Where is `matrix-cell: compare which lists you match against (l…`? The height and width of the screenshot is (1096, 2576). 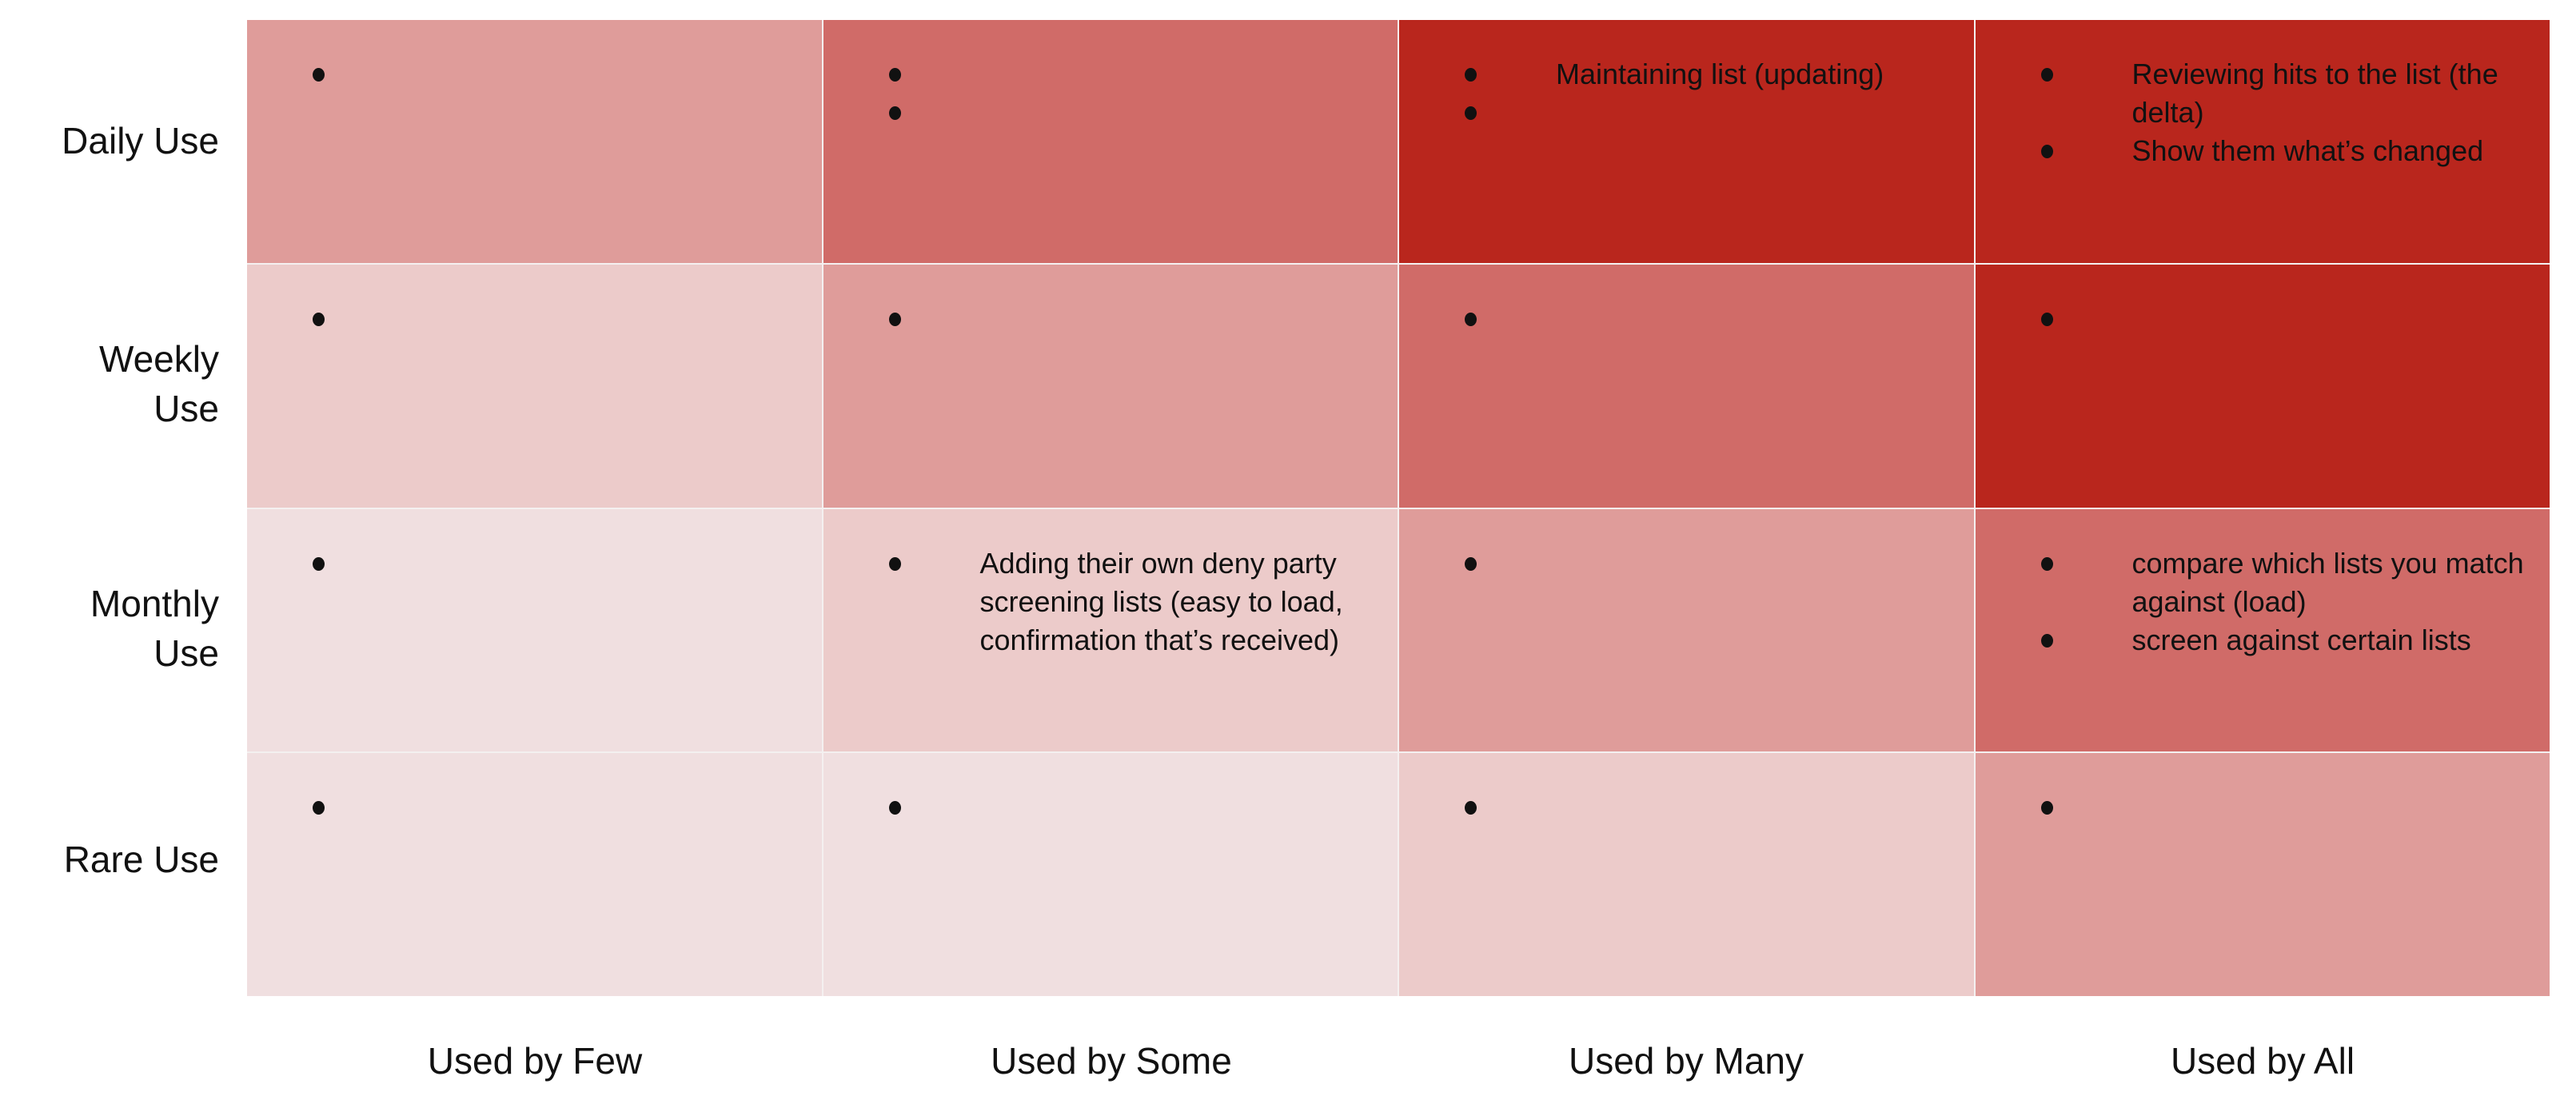
matrix-cell: compare which lists you match against (l… is located at coordinates (2263, 630).